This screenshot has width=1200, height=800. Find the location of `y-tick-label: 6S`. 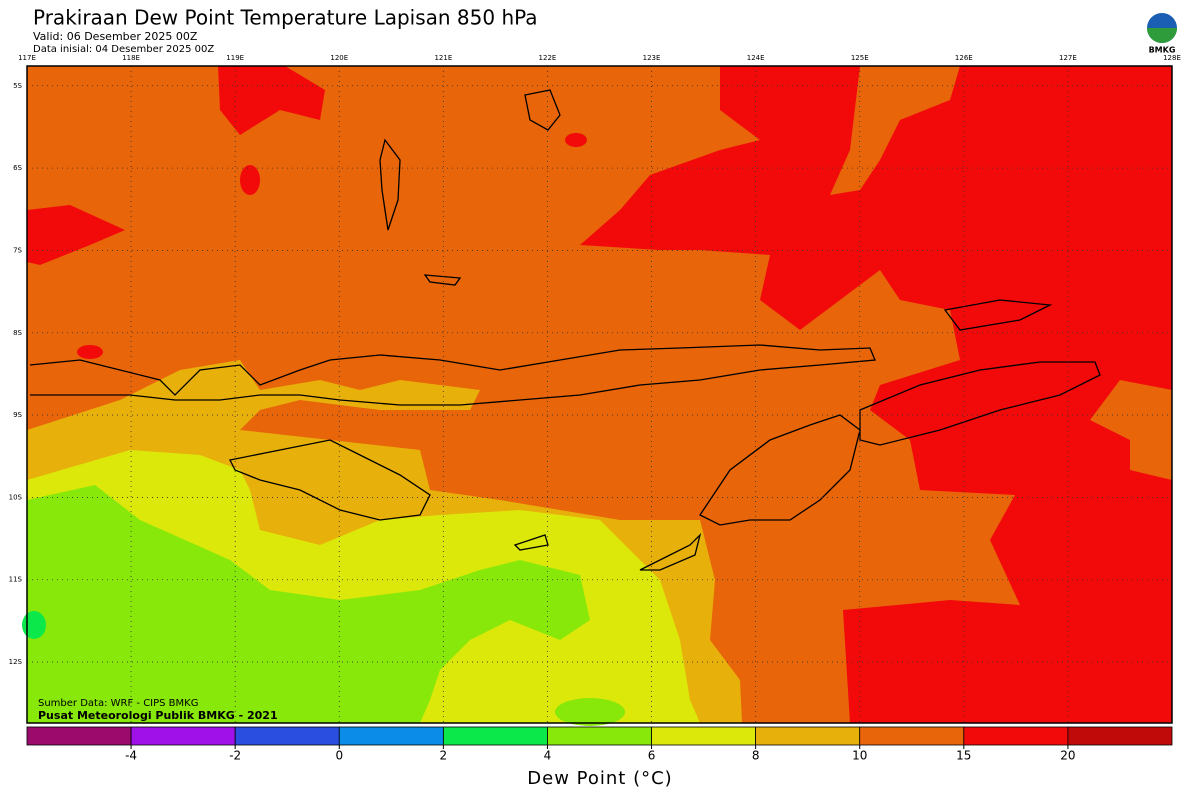

y-tick-label: 6S is located at coordinates (17, 168).